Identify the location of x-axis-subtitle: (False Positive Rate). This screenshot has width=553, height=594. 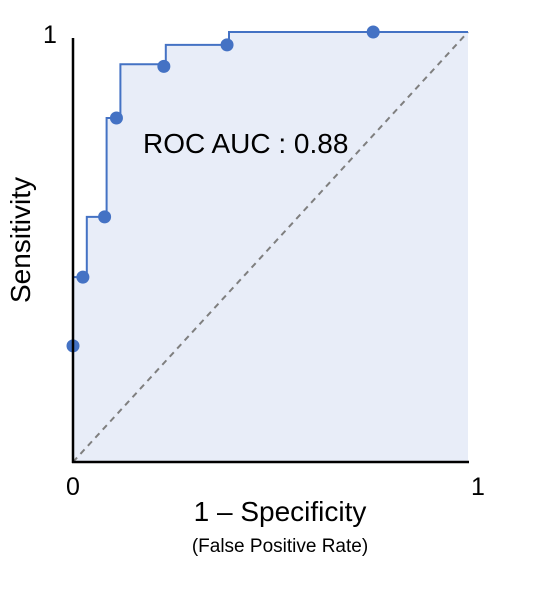
(280, 546).